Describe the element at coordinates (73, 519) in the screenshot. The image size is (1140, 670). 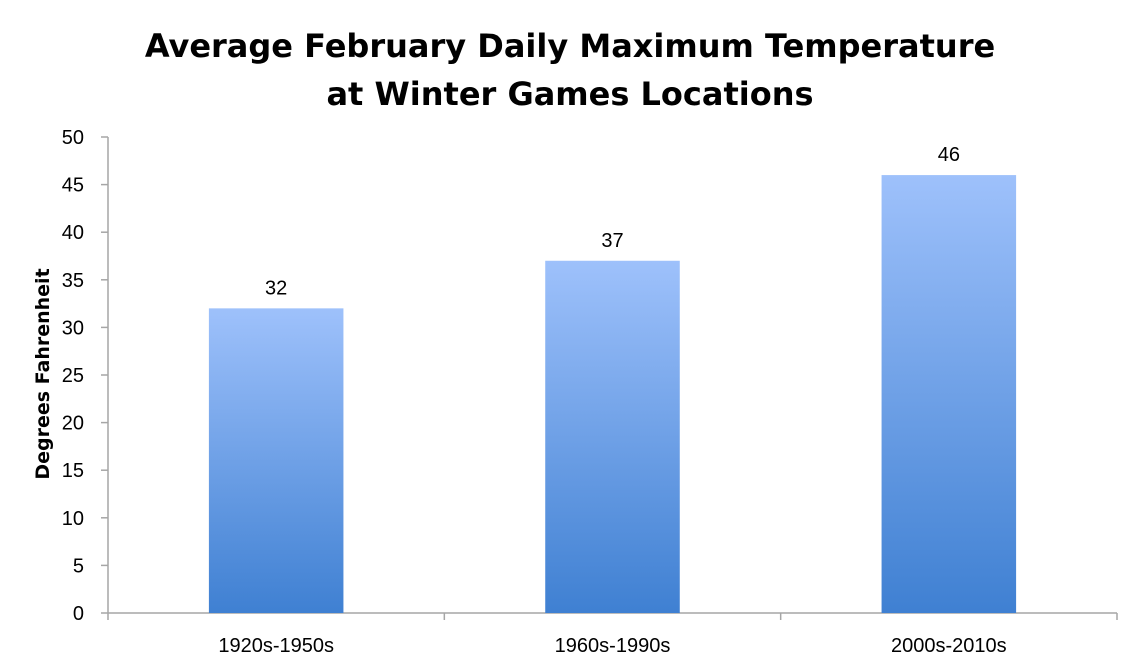
I see `y-tick-label: 10` at that location.